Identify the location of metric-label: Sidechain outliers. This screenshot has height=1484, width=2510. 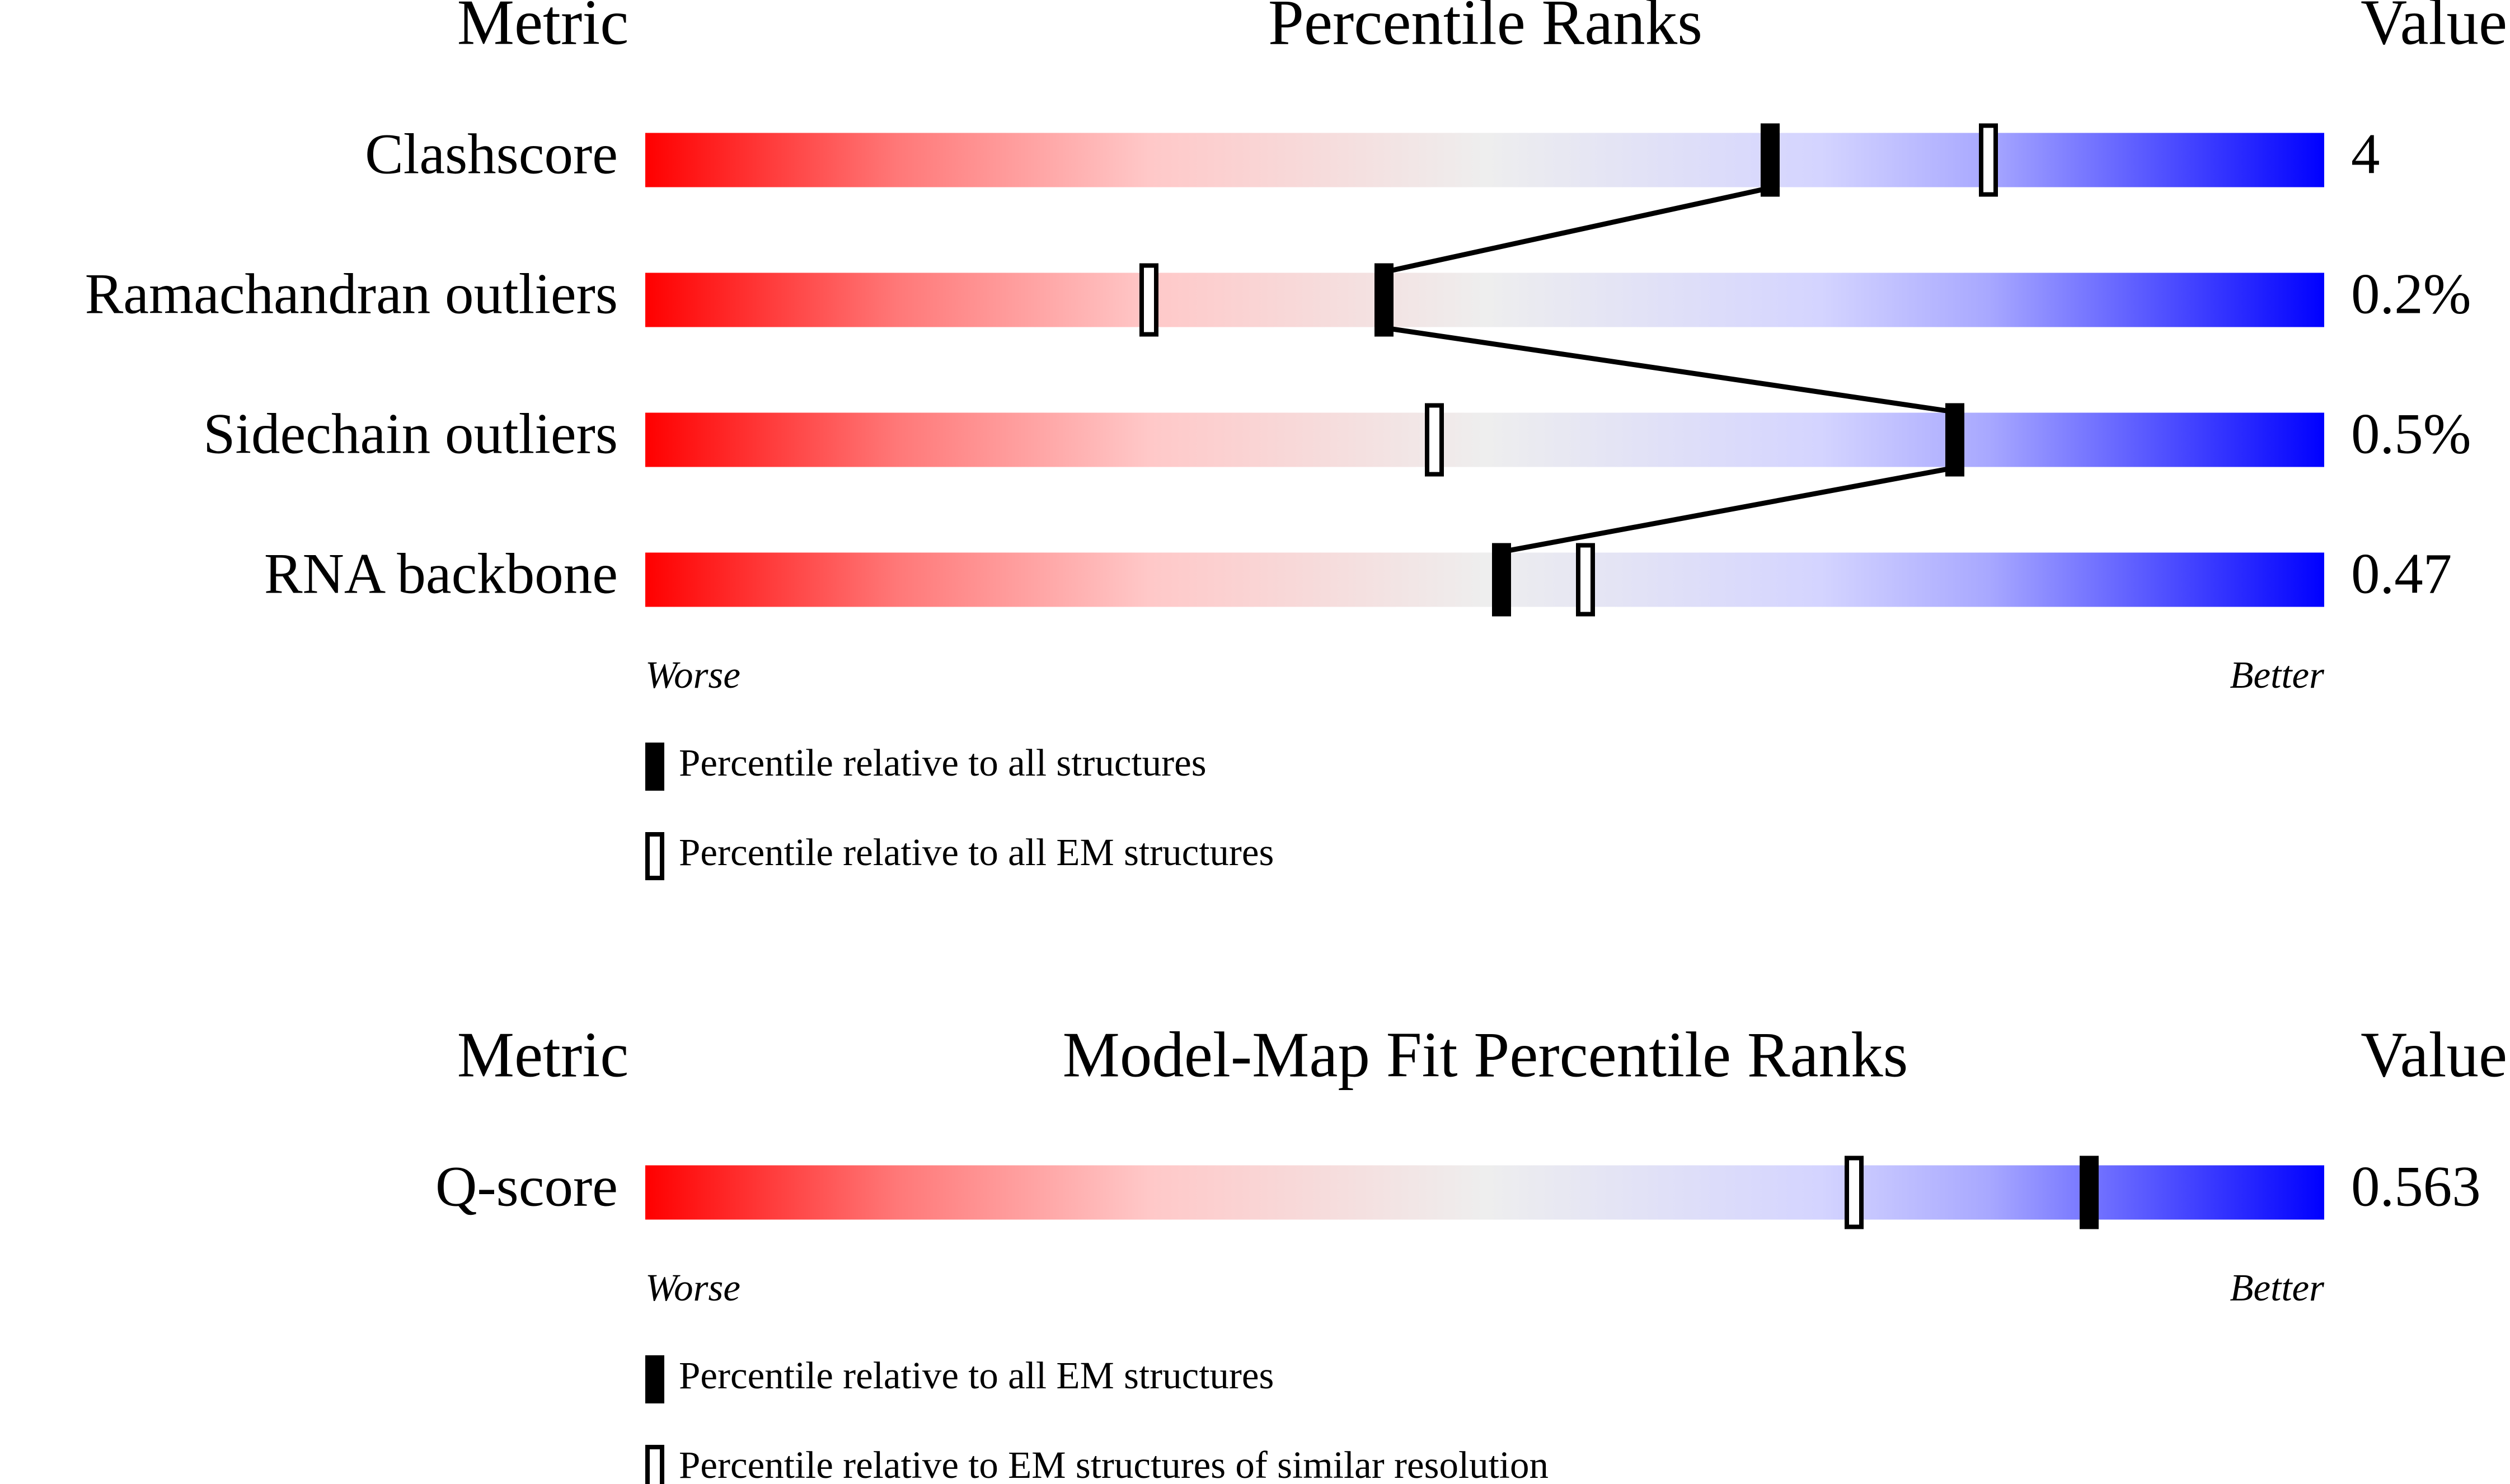
(411, 434).